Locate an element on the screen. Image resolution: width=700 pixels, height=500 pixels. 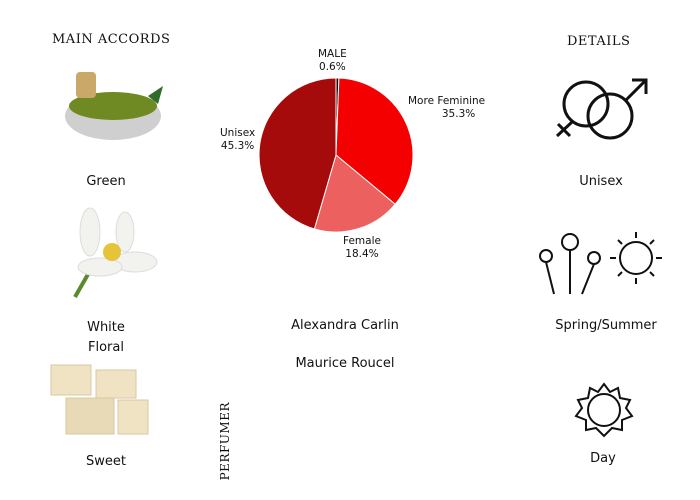
season-label: Spring/Summer is located at coordinates (606, 325).